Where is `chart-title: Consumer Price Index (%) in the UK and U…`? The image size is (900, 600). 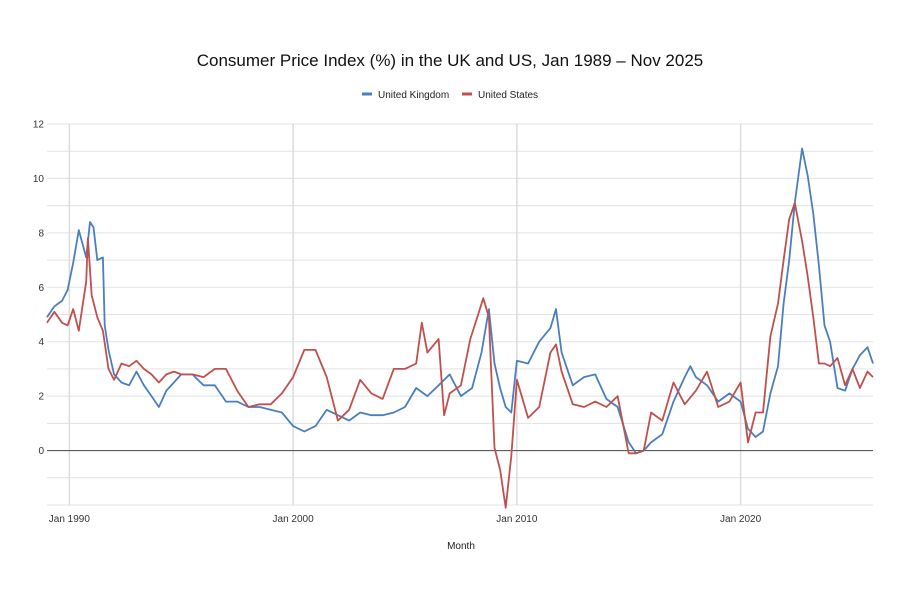 chart-title: Consumer Price Index (%) in the UK and U… is located at coordinates (450, 60).